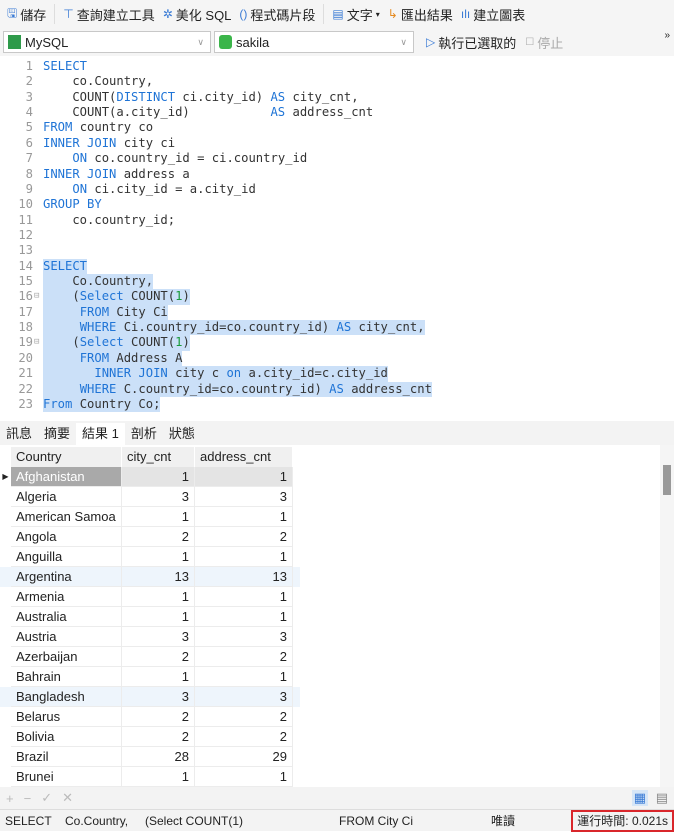  I want to click on table-cell: Bangladesh, so click(66, 697).